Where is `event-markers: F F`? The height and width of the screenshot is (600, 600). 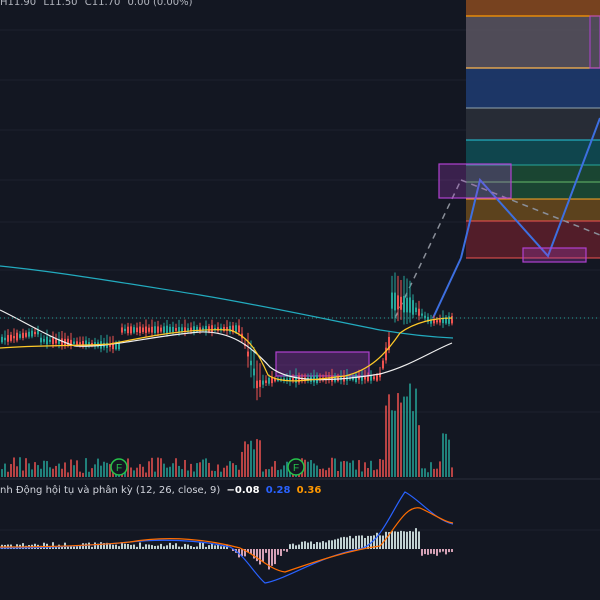
event-markers: F F is located at coordinates (207, 467).